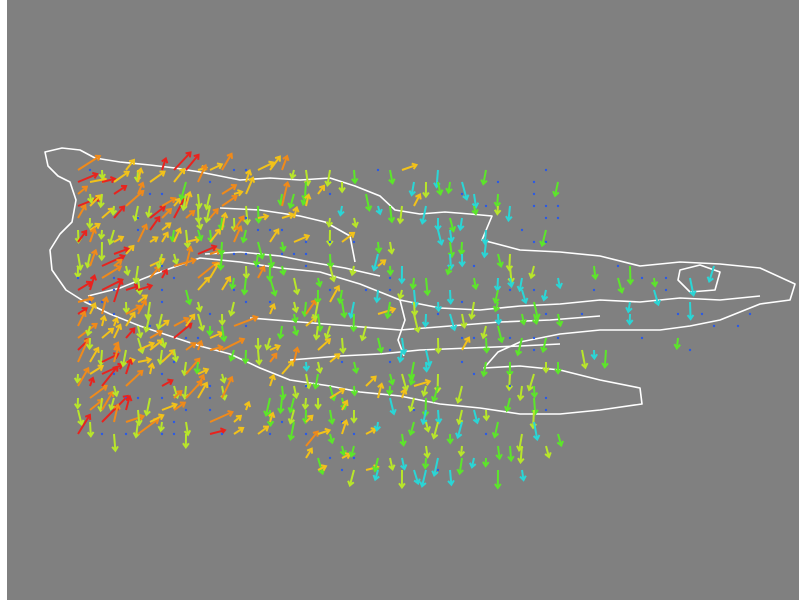 The height and width of the screenshot is (600, 799). What do you see at coordinates (287, 235) in the screenshot?
I see `coastline` at bounding box center [287, 235].